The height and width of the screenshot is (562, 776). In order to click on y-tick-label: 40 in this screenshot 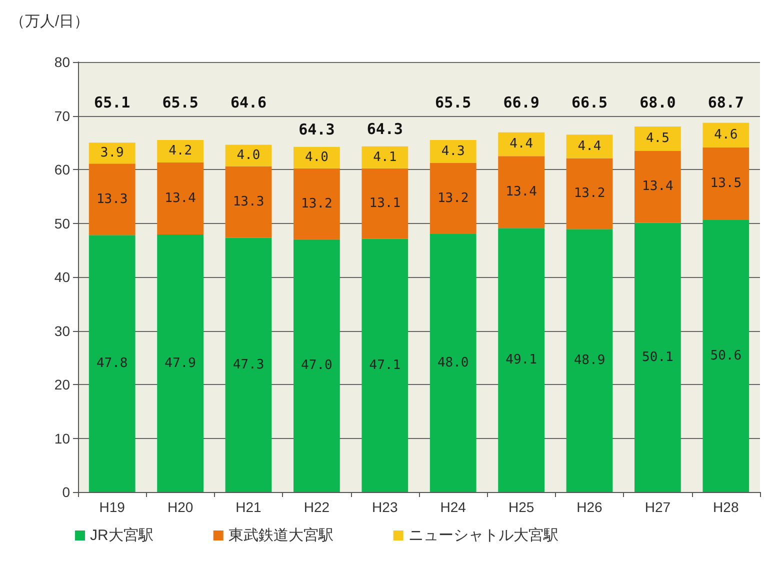, I will do `click(62, 277)`.